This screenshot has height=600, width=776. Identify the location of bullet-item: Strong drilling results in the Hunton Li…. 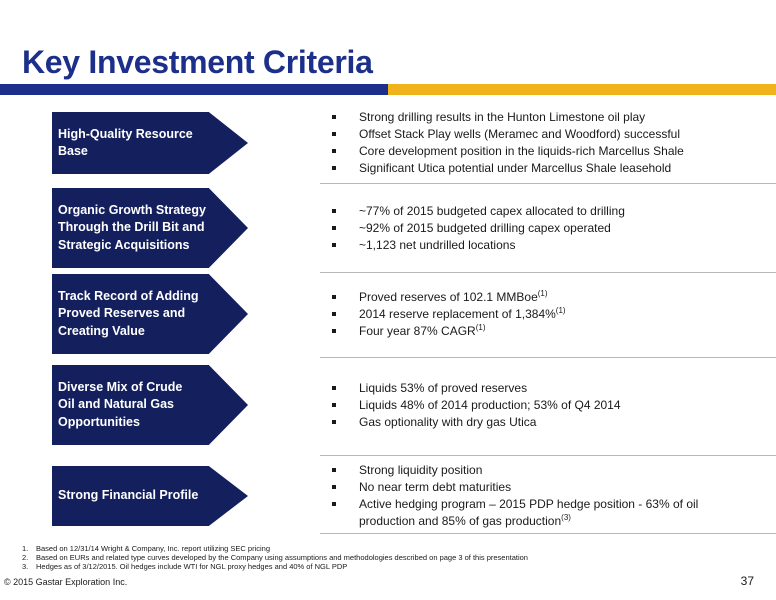
(538, 117).